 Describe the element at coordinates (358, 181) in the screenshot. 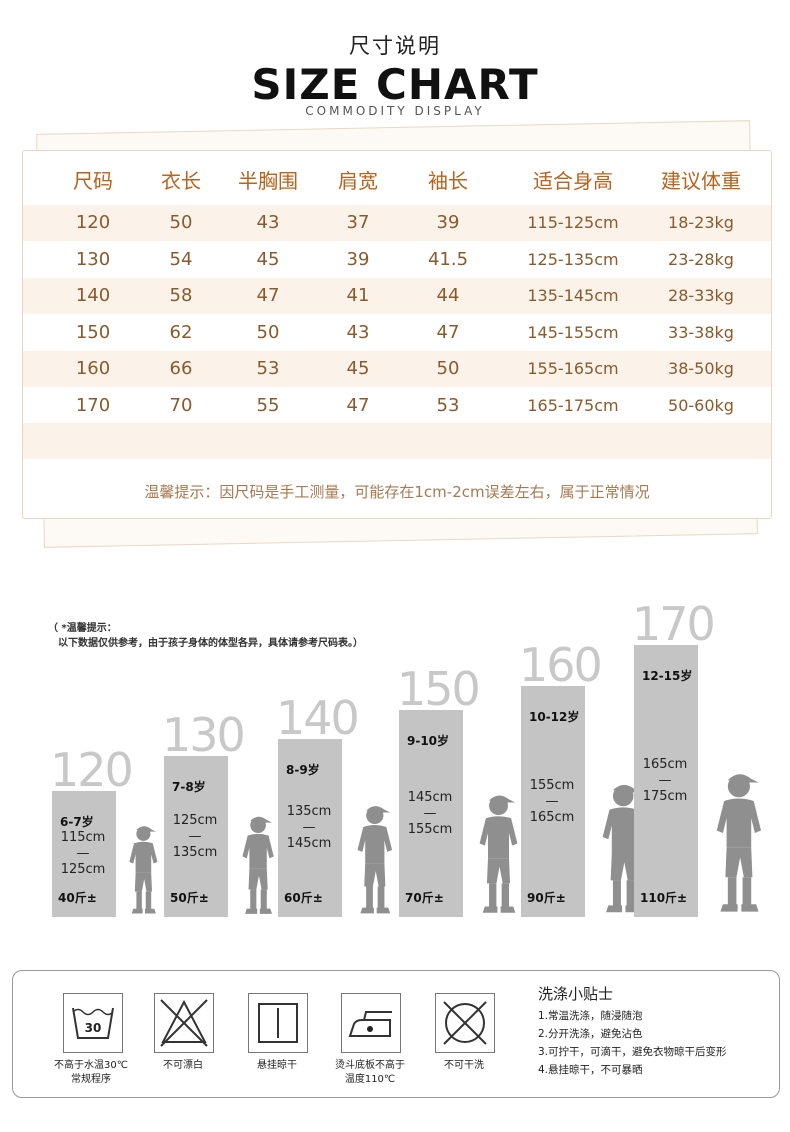

I see `header-cell: 肩宽` at that location.